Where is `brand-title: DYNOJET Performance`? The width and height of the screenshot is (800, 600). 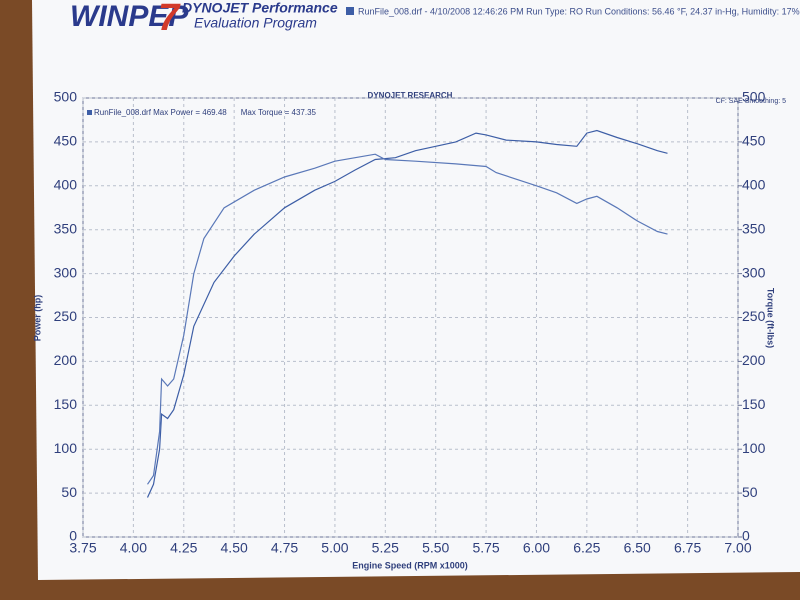
brand-title: DYNOJET Performance is located at coordinates (260, 8).